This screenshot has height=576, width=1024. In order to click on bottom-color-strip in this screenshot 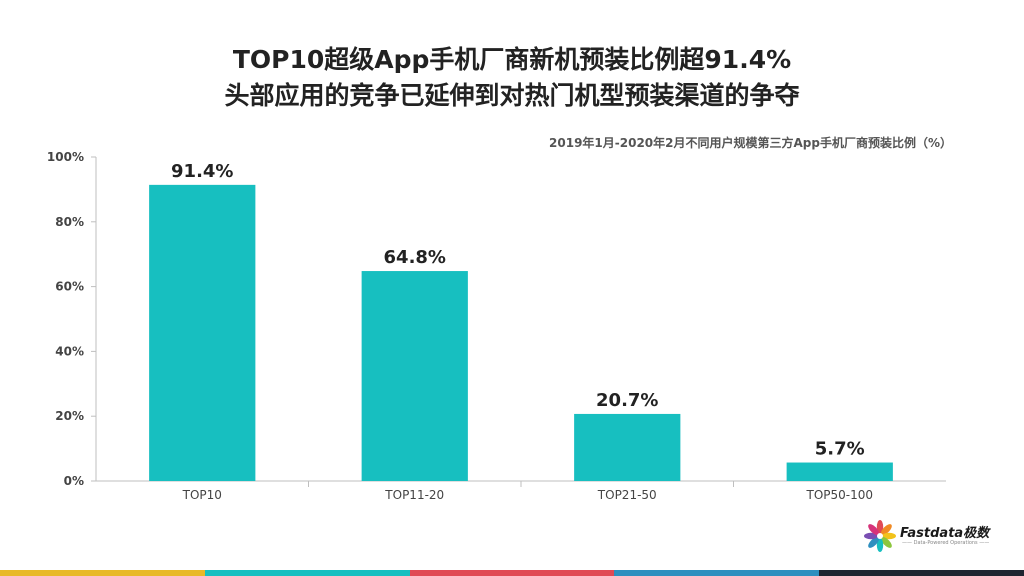, I will do `click(512, 573)`.